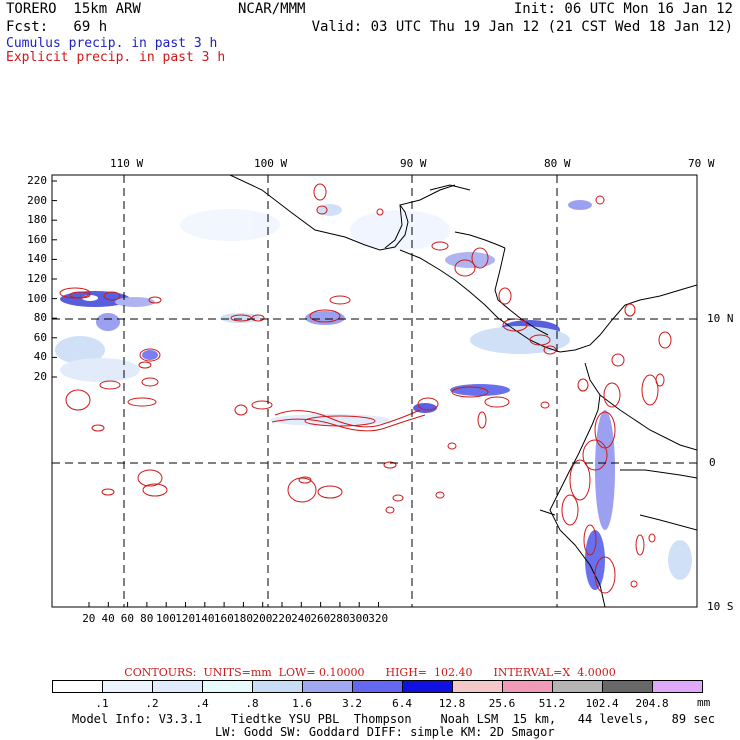  Describe the element at coordinates (166, 618) in the screenshot. I see `x-tick-label: 100` at that location.